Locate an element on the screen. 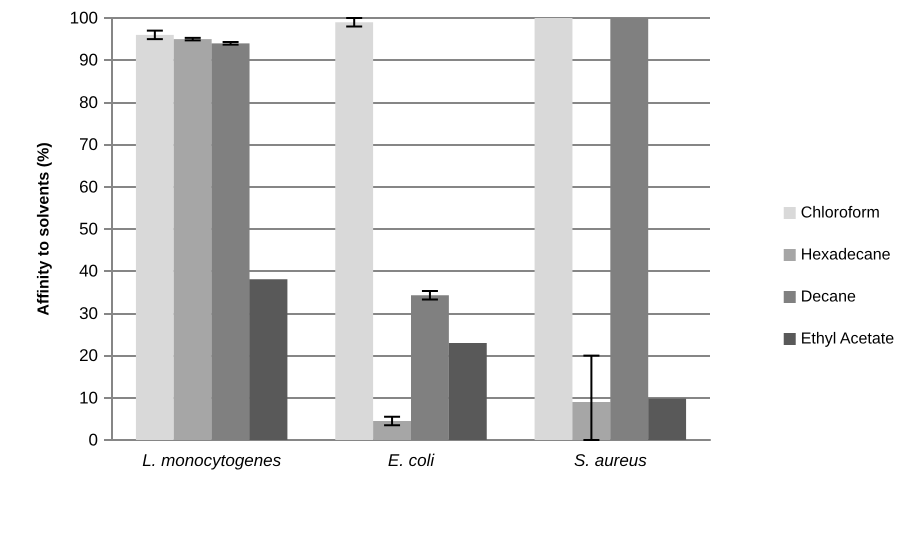 The width and height of the screenshot is (910, 552). y-tick-label: 40 is located at coordinates (88, 271).